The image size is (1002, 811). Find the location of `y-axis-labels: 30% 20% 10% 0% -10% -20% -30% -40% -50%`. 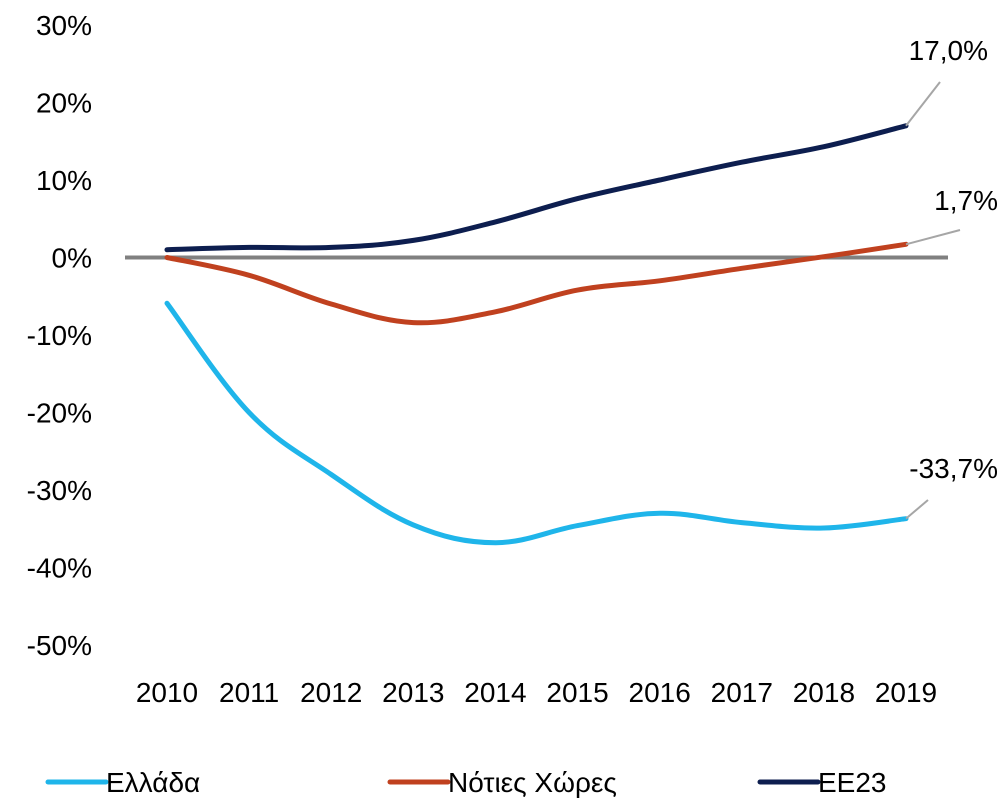

y-axis-labels: 30% 20% 10% 0% -10% -20% -30% -40% -50% is located at coordinates (59, 335).